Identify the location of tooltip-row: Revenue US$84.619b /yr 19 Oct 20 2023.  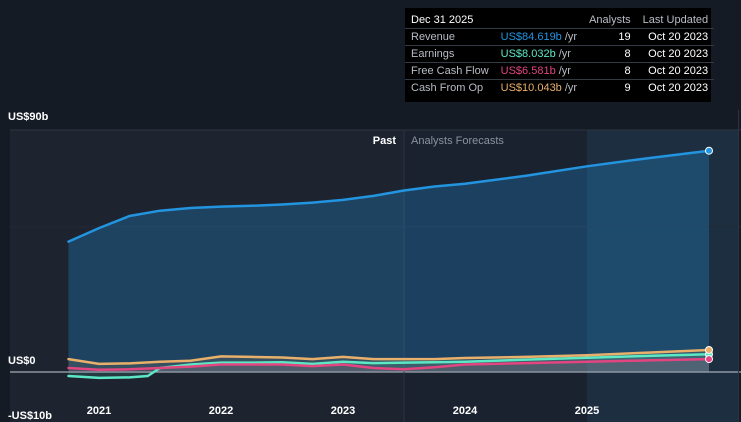
(560, 37).